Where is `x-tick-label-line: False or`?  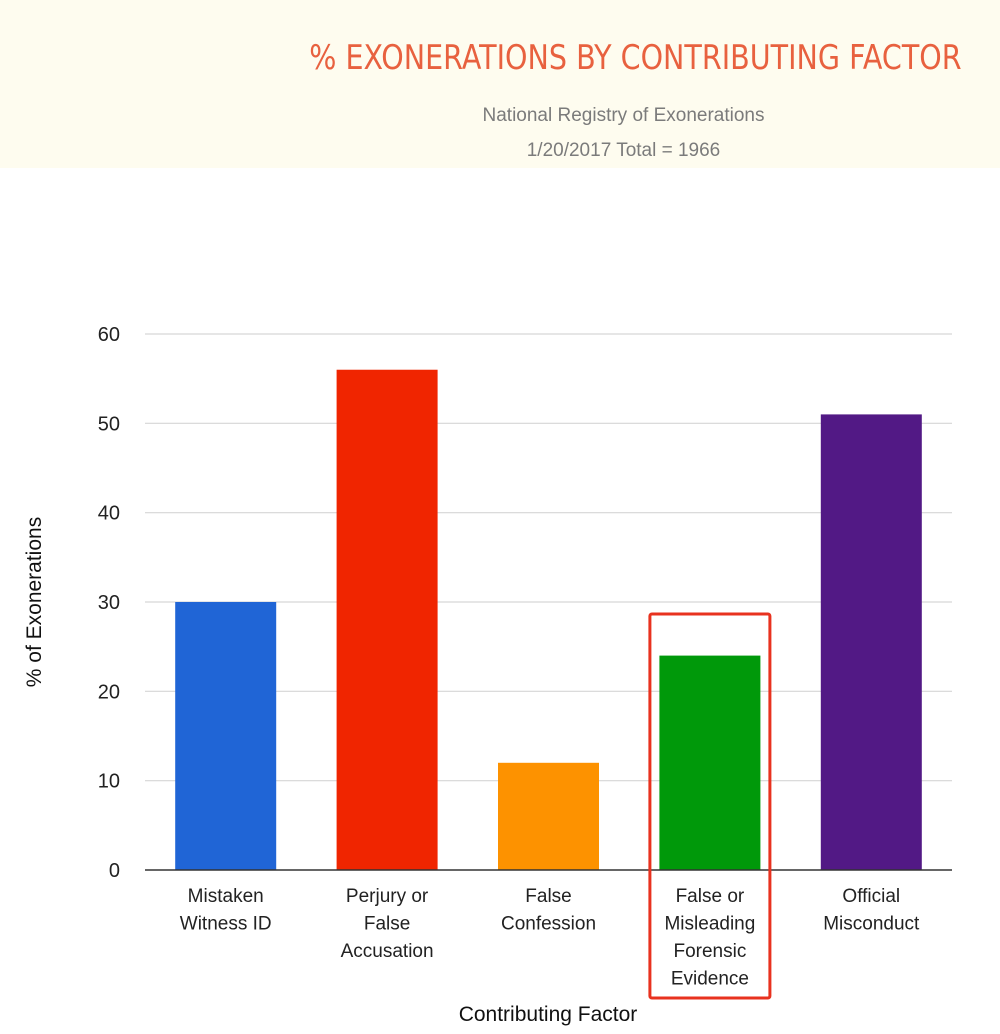 x-tick-label-line: False or is located at coordinates (710, 896).